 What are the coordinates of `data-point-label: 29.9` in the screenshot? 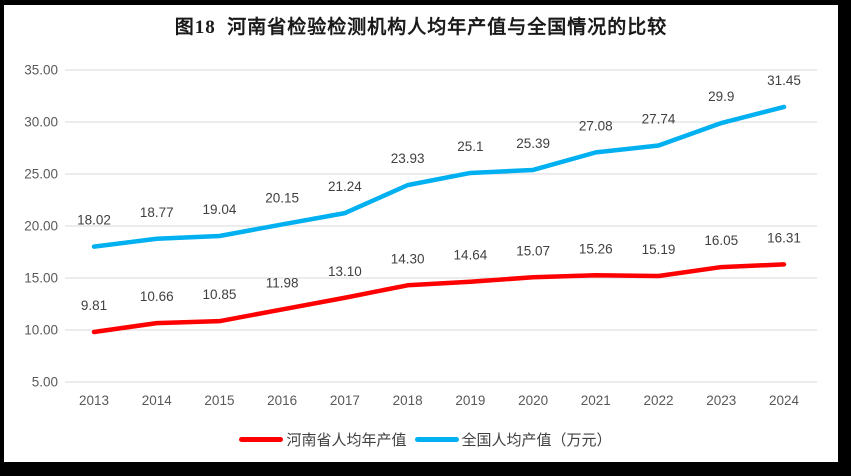 It's located at (721, 96).